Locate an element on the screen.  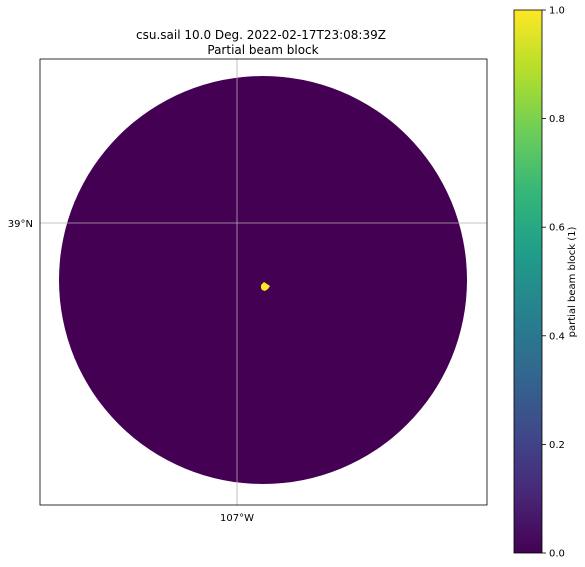
beam-block-hotspot is located at coordinates (265, 286).